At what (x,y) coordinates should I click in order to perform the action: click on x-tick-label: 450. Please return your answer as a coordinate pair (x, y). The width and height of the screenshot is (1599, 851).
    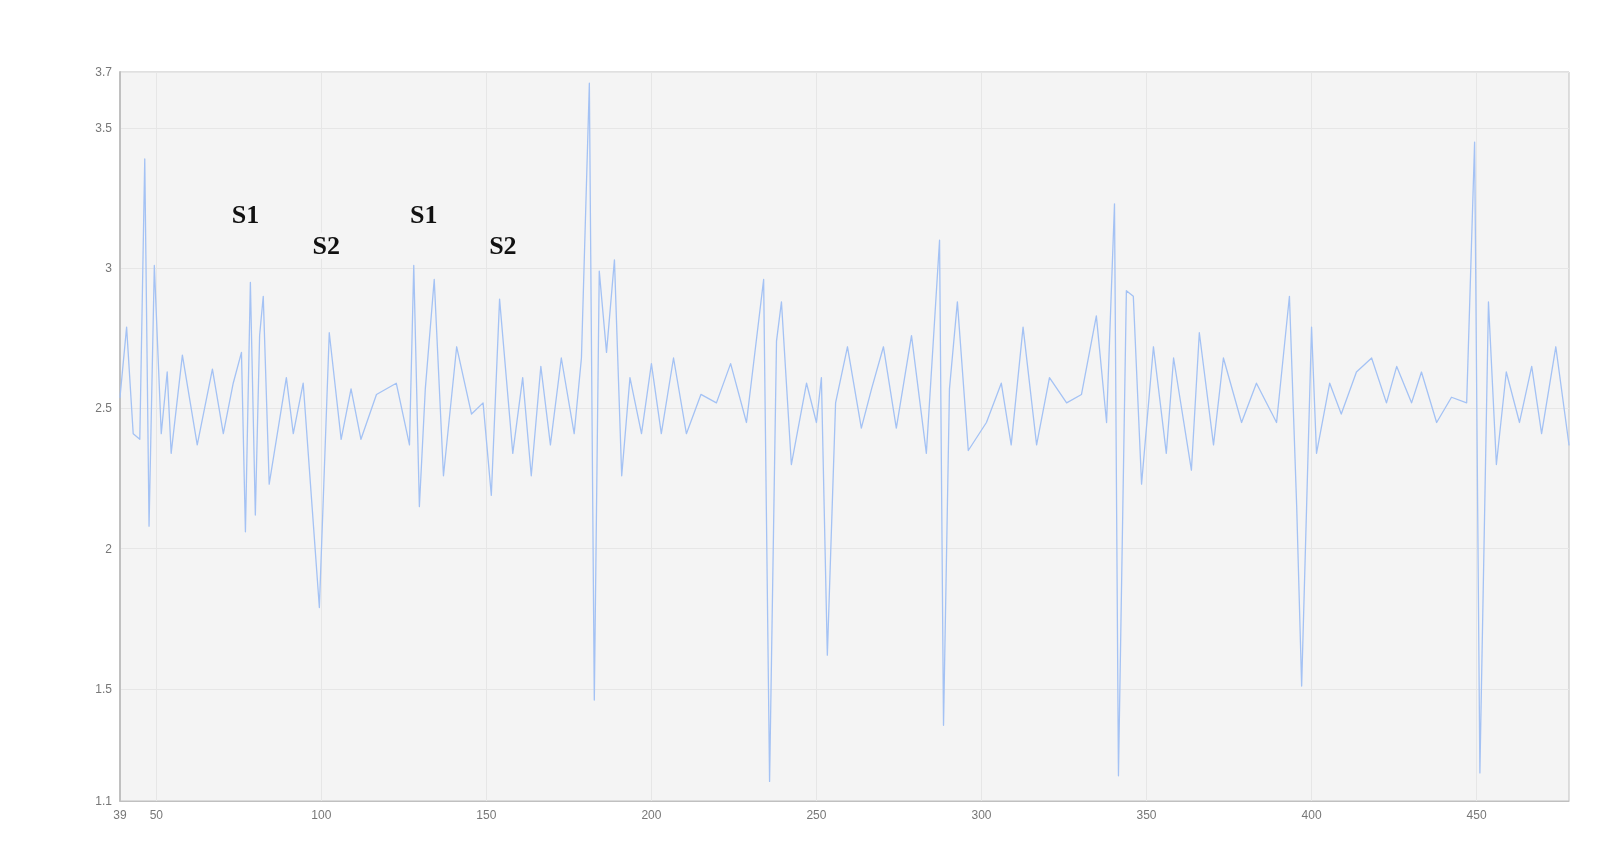
    Looking at the image, I should click on (1476, 815).